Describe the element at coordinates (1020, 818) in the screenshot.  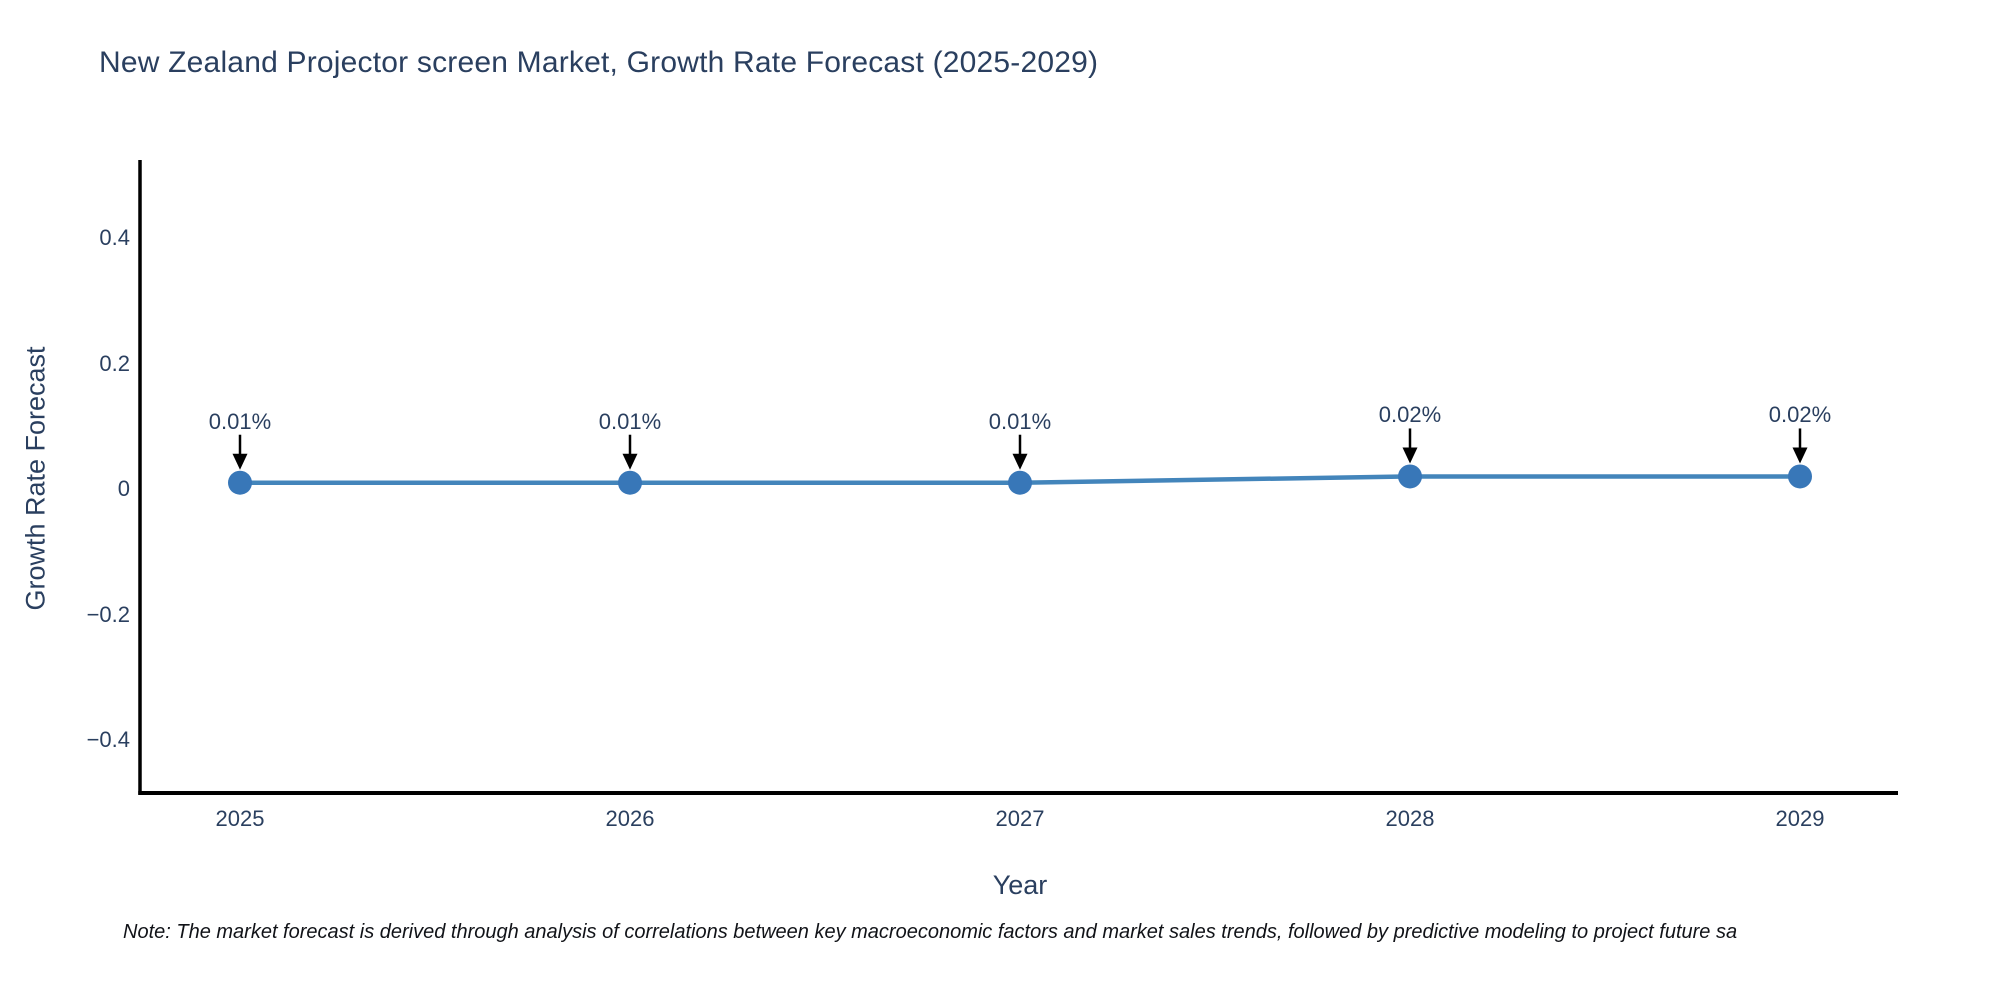
I see `x-tick-label: 2027` at that location.